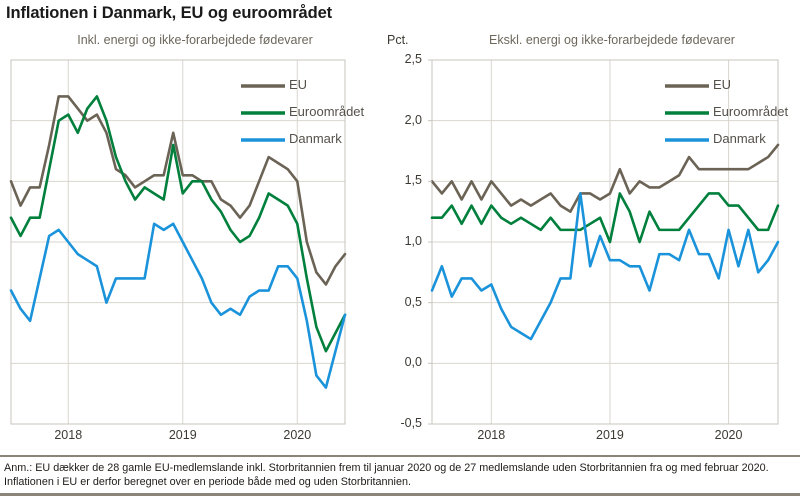  Describe the element at coordinates (491, 435) in the screenshot. I see `right-xtick-2018: 2018` at that location.